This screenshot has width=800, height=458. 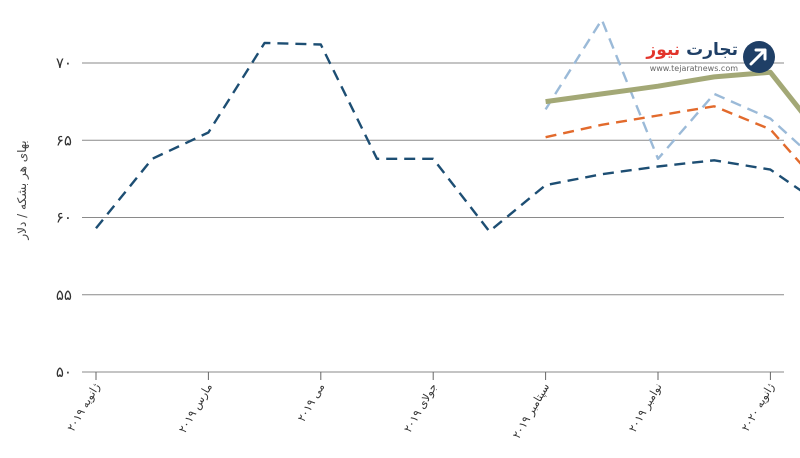 I want to click on y-axis-ticks: ۷۰ ۶۵ ۶۰ ۵۵ ۵۰, so click(x=64, y=217).